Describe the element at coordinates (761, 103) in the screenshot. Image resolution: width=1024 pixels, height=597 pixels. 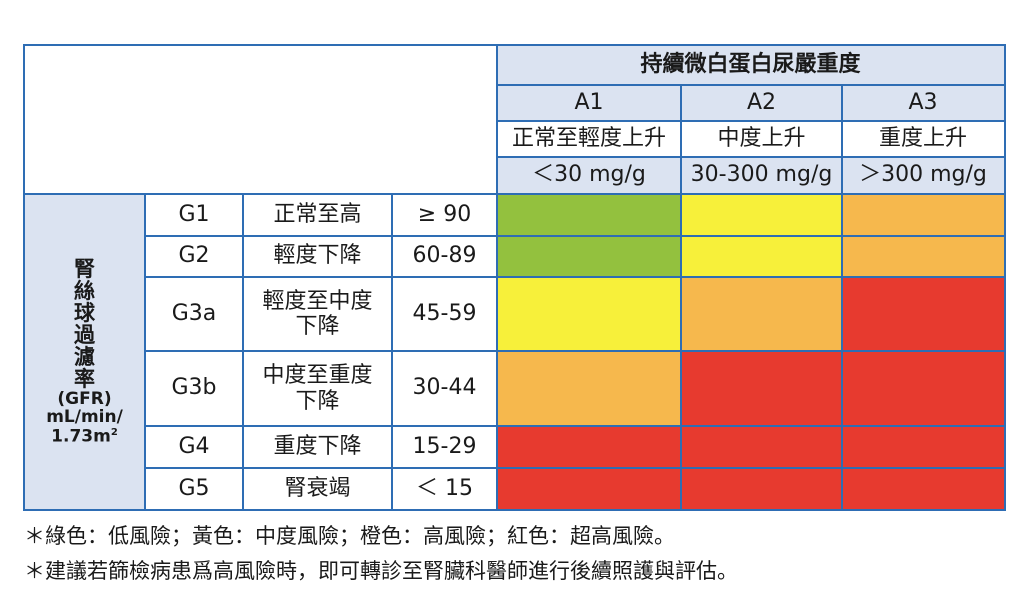
I see `category-a2-code: A2` at that location.